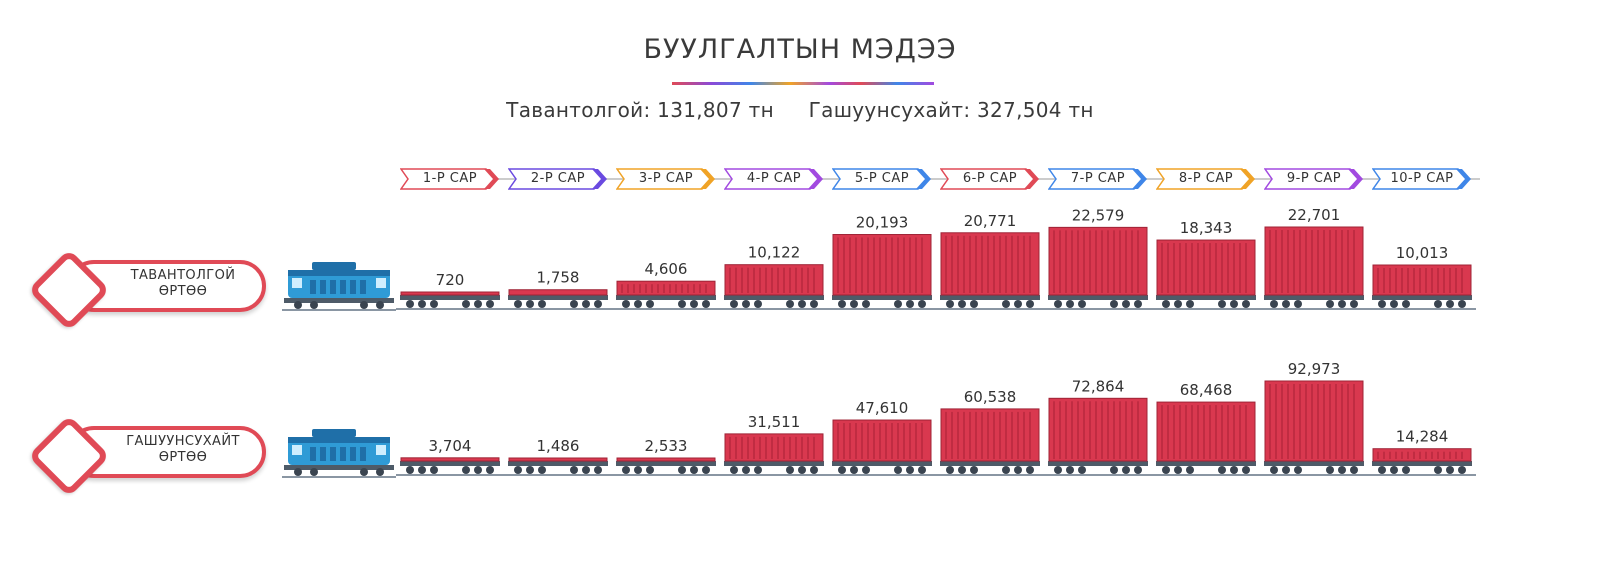 Image resolution: width=1600 pixels, height=571 pixels. I want to click on station-pill, so click(167, 286).